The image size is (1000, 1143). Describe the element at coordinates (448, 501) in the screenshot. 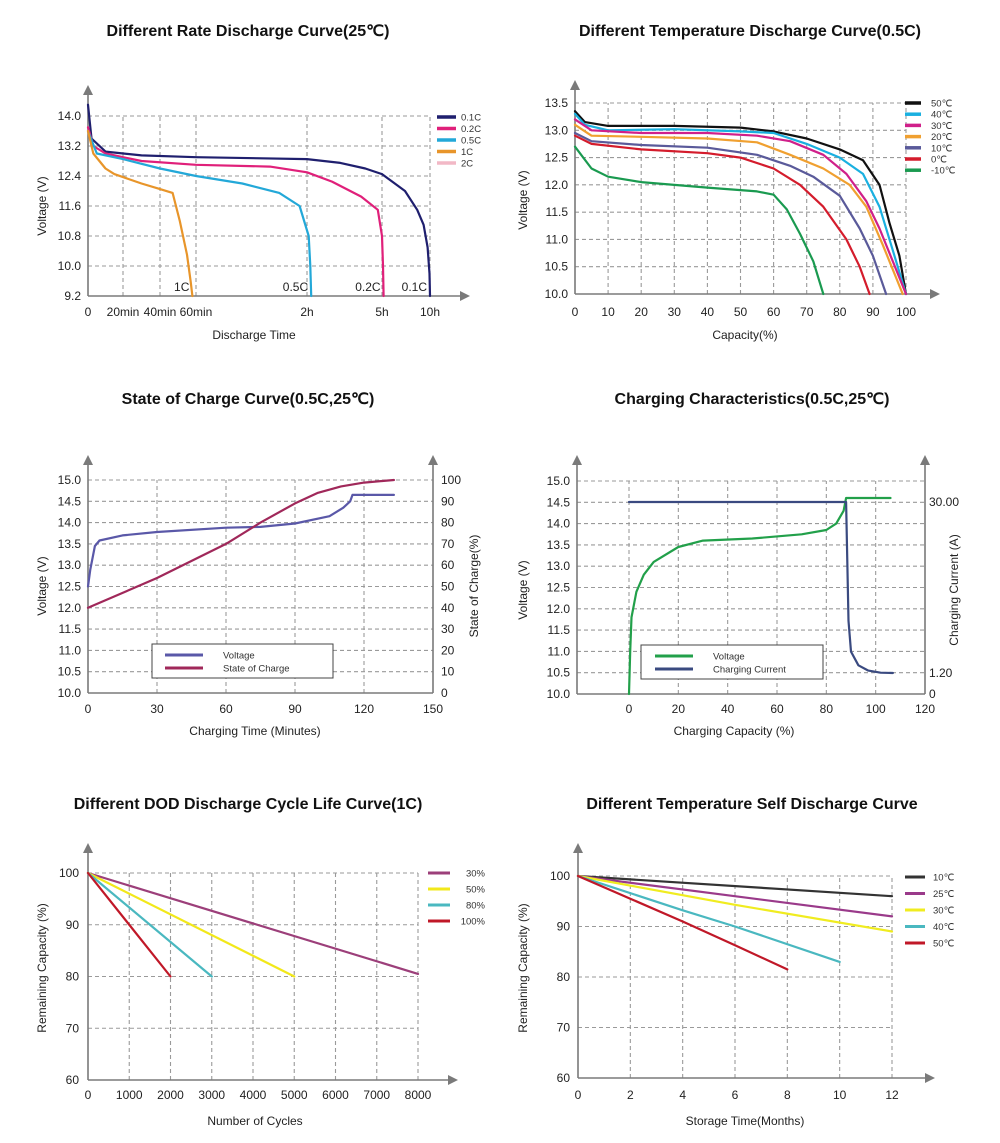

I see `y2-tick-label: 90` at that location.